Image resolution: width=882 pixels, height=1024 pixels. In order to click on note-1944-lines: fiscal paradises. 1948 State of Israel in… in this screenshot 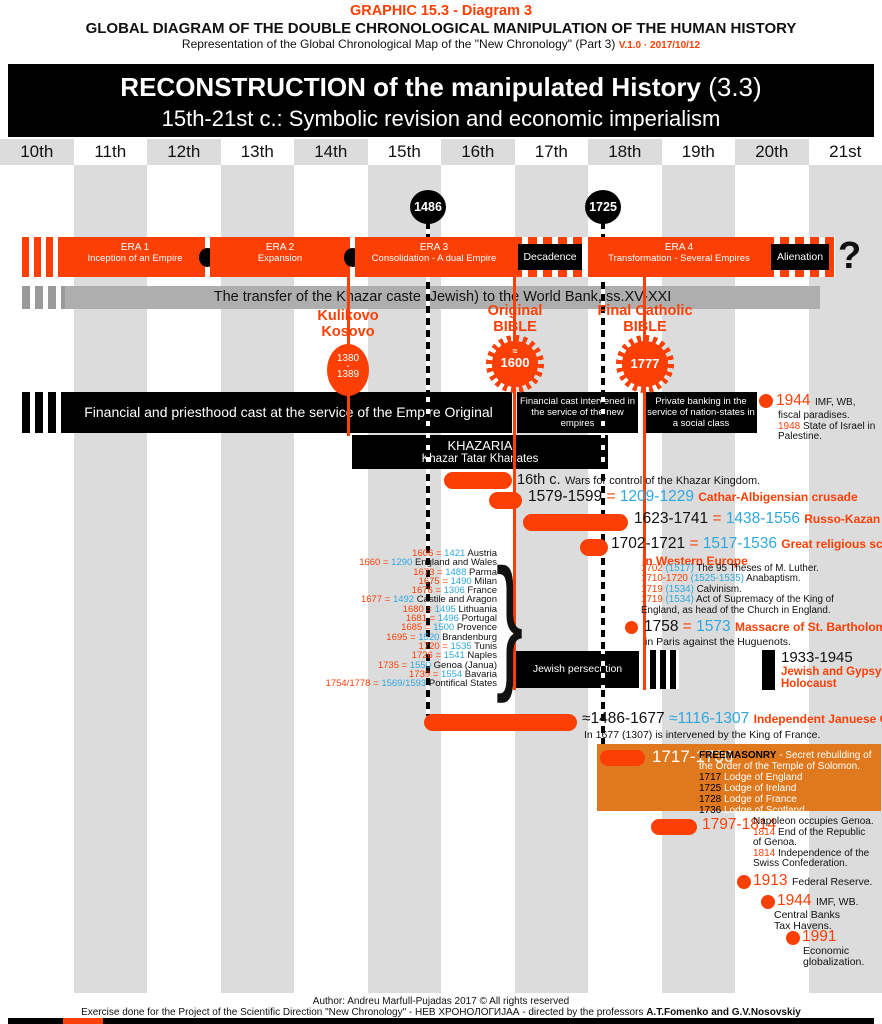, I will do `click(830, 426)`.